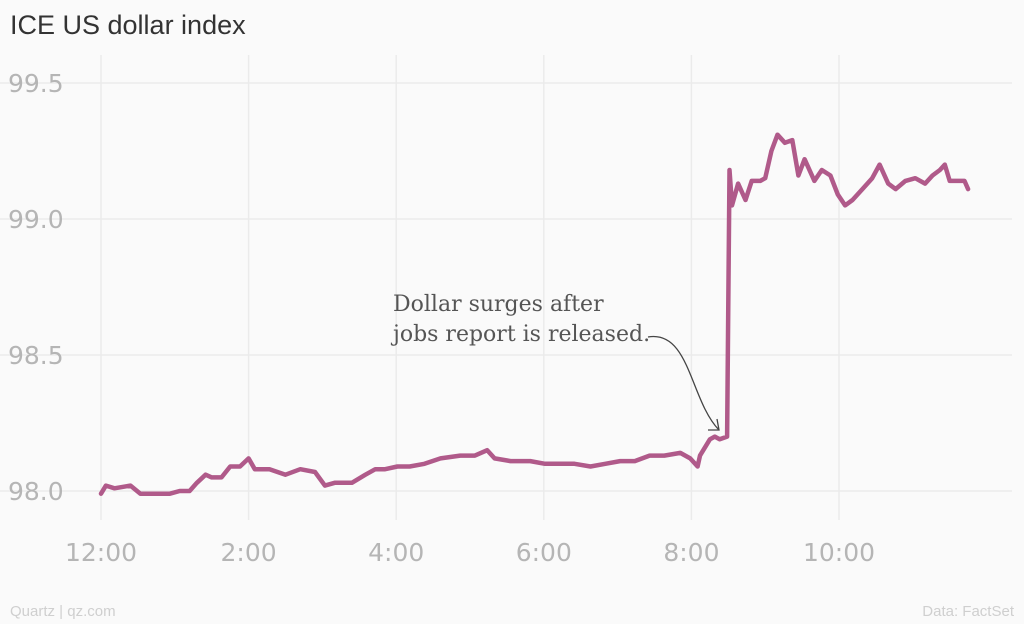 Image resolution: width=1024 pixels, height=624 pixels. What do you see at coordinates (839, 552) in the screenshot?
I see `x-tick-label: 10:00` at bounding box center [839, 552].